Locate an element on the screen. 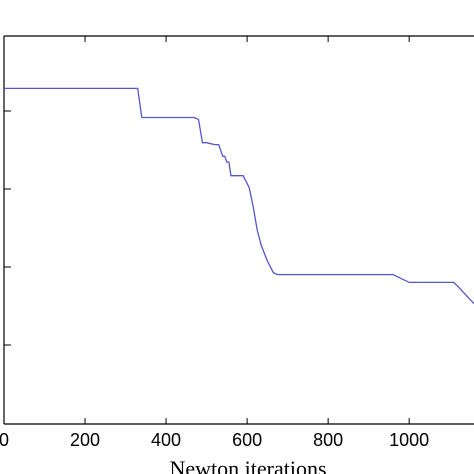  x-tick-label: 200 is located at coordinates (85, 440).